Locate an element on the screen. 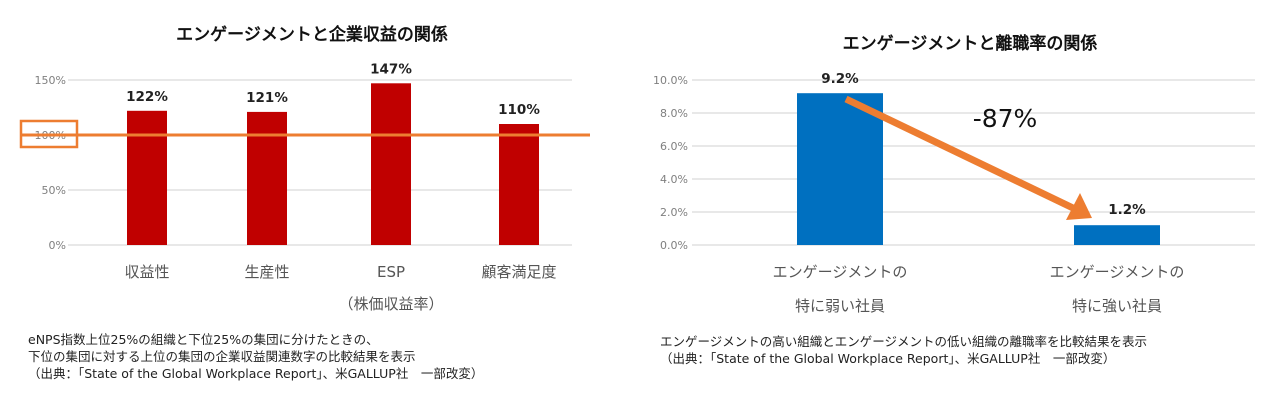 The image size is (1280, 415). y-tick-label: 0.0% is located at coordinates (674, 245).